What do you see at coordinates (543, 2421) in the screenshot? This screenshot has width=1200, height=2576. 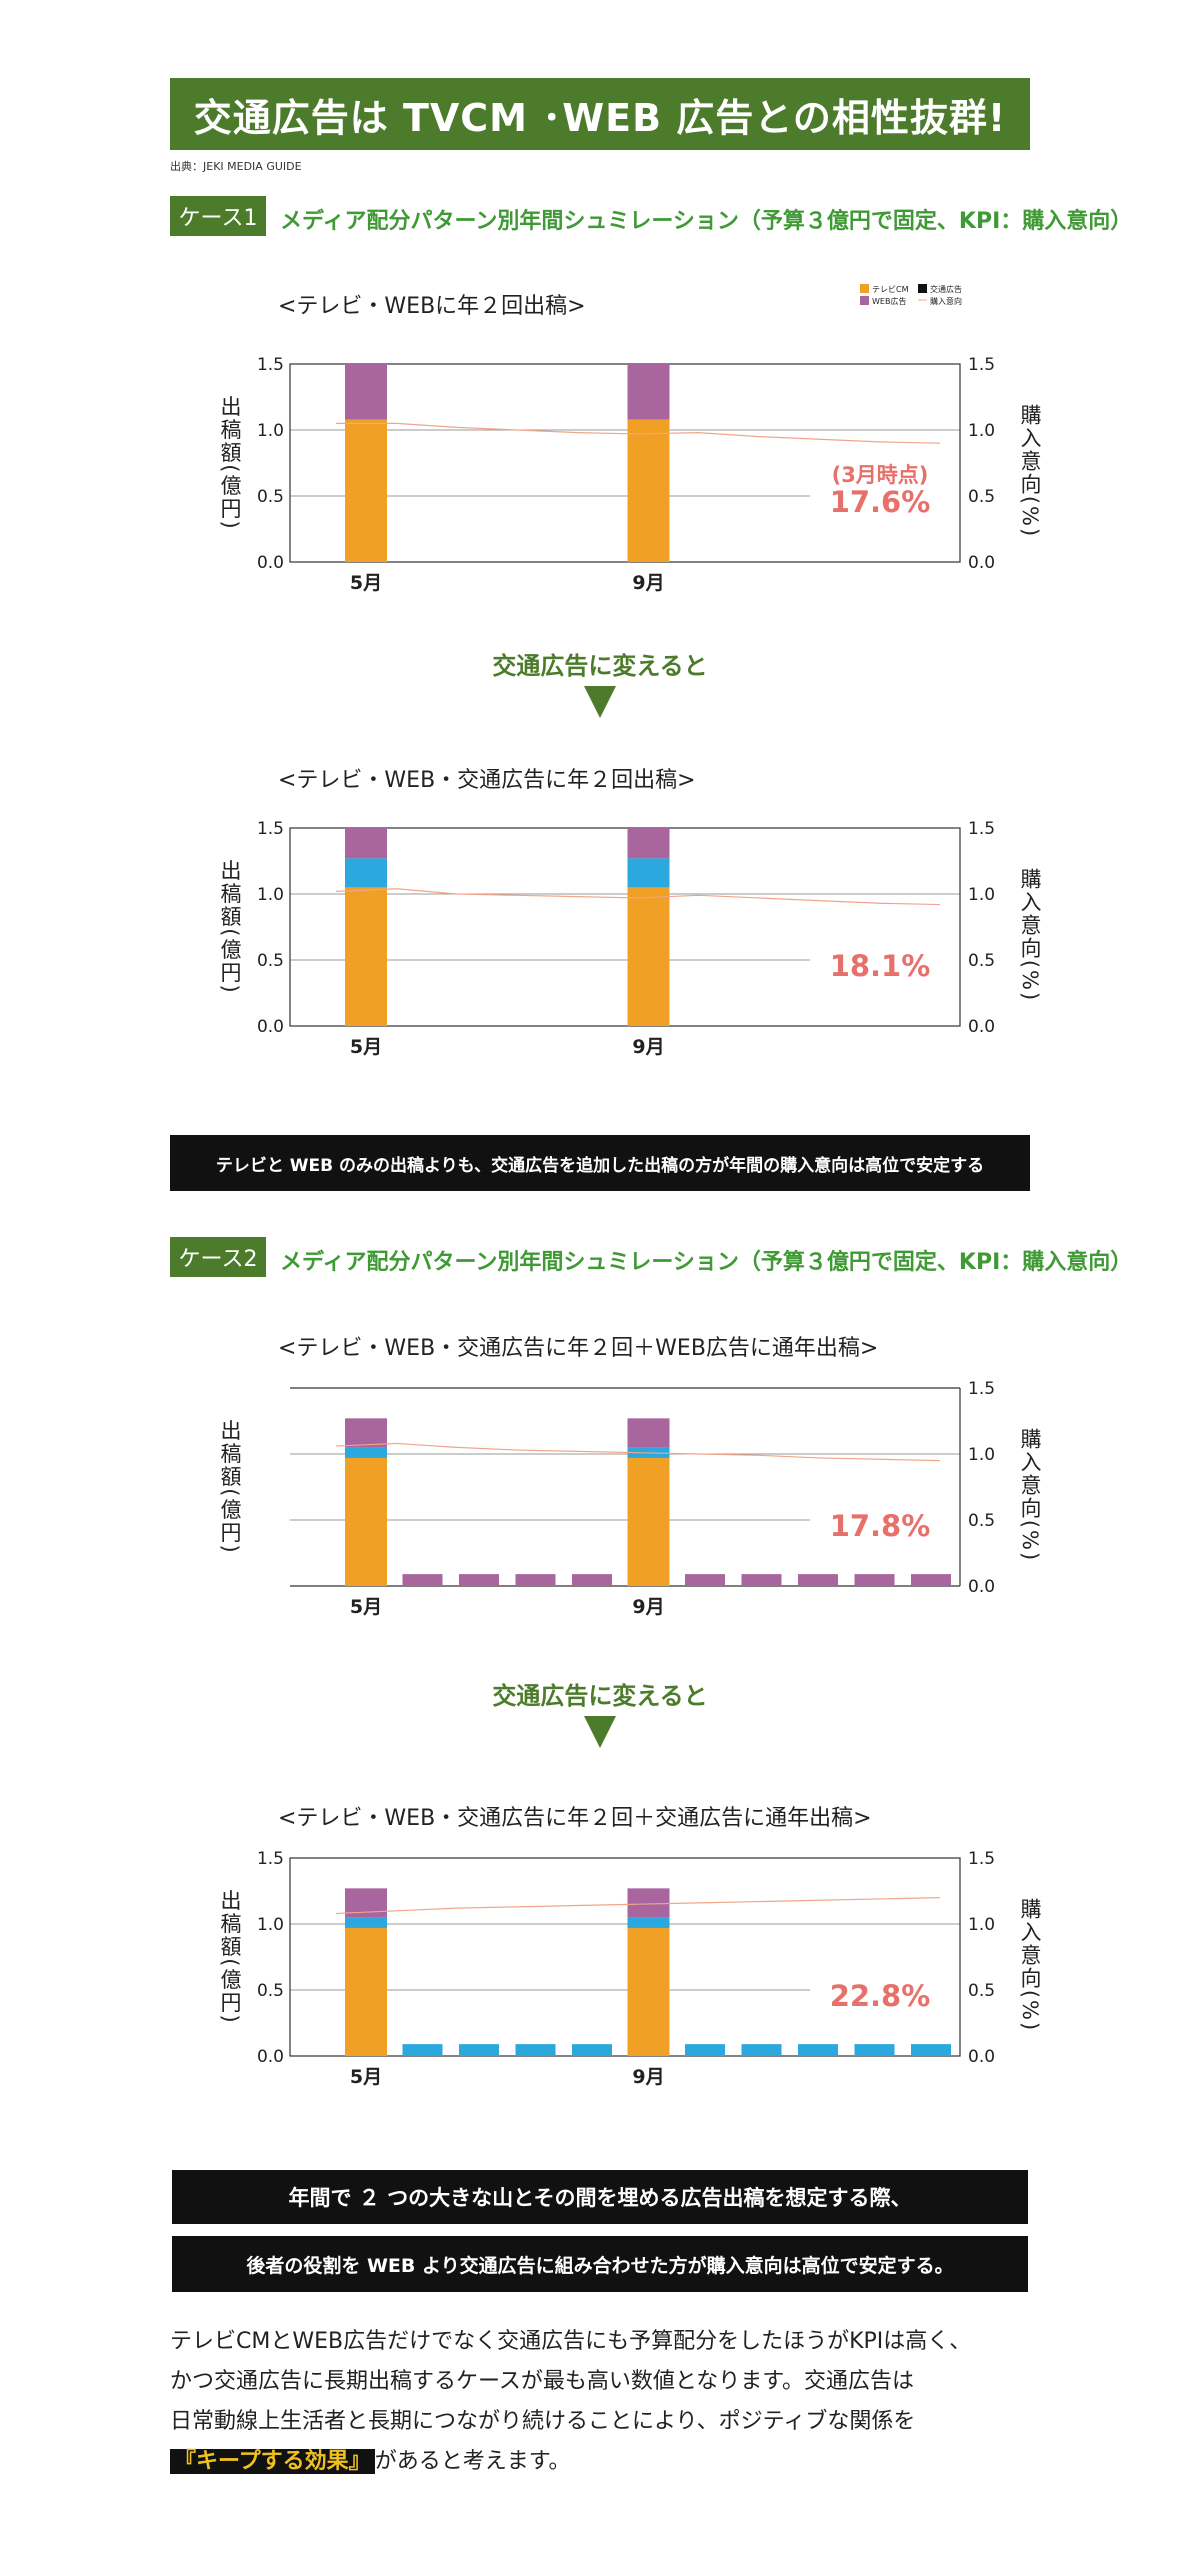 I see `paragraph-line: 日常動線上生活者と長期につながり続けることにより、ポジティブな関係を` at bounding box center [543, 2421].